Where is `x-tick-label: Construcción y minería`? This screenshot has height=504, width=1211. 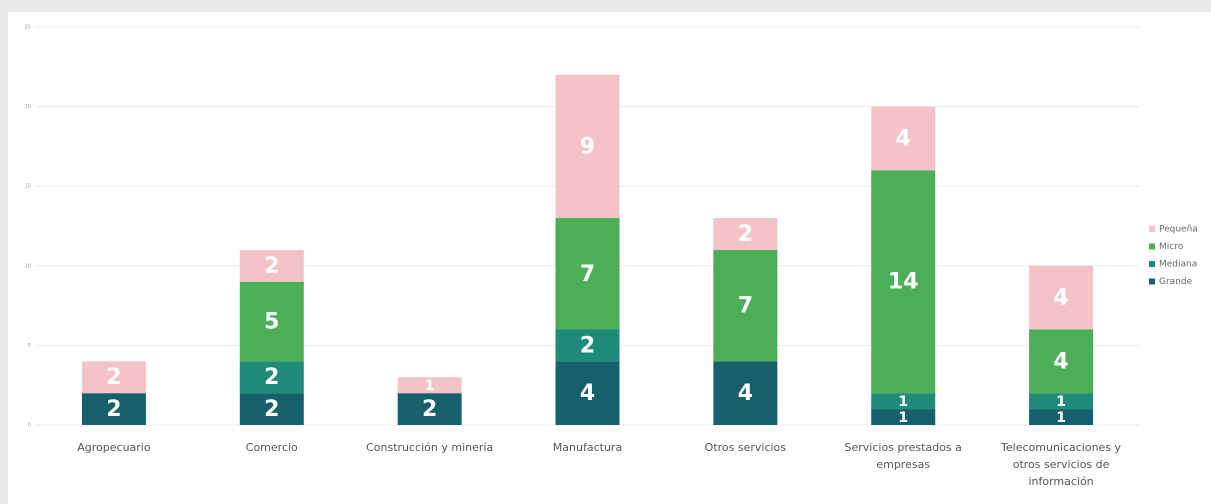
x-tick-label: Construcción y minería is located at coordinates (430, 447).